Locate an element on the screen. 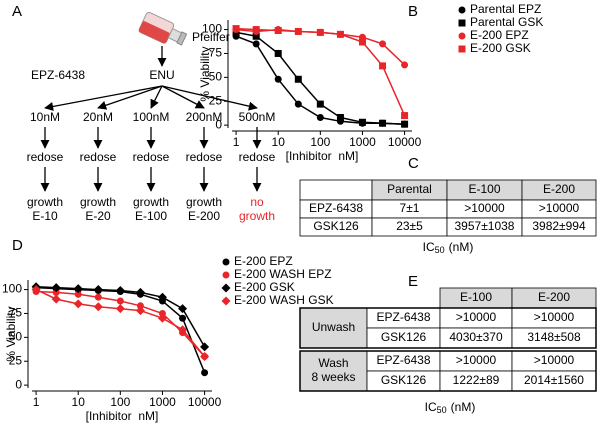 Image resolution: width=600 pixels, height=430 pixels. outcome: E-200 is located at coordinates (204, 216).